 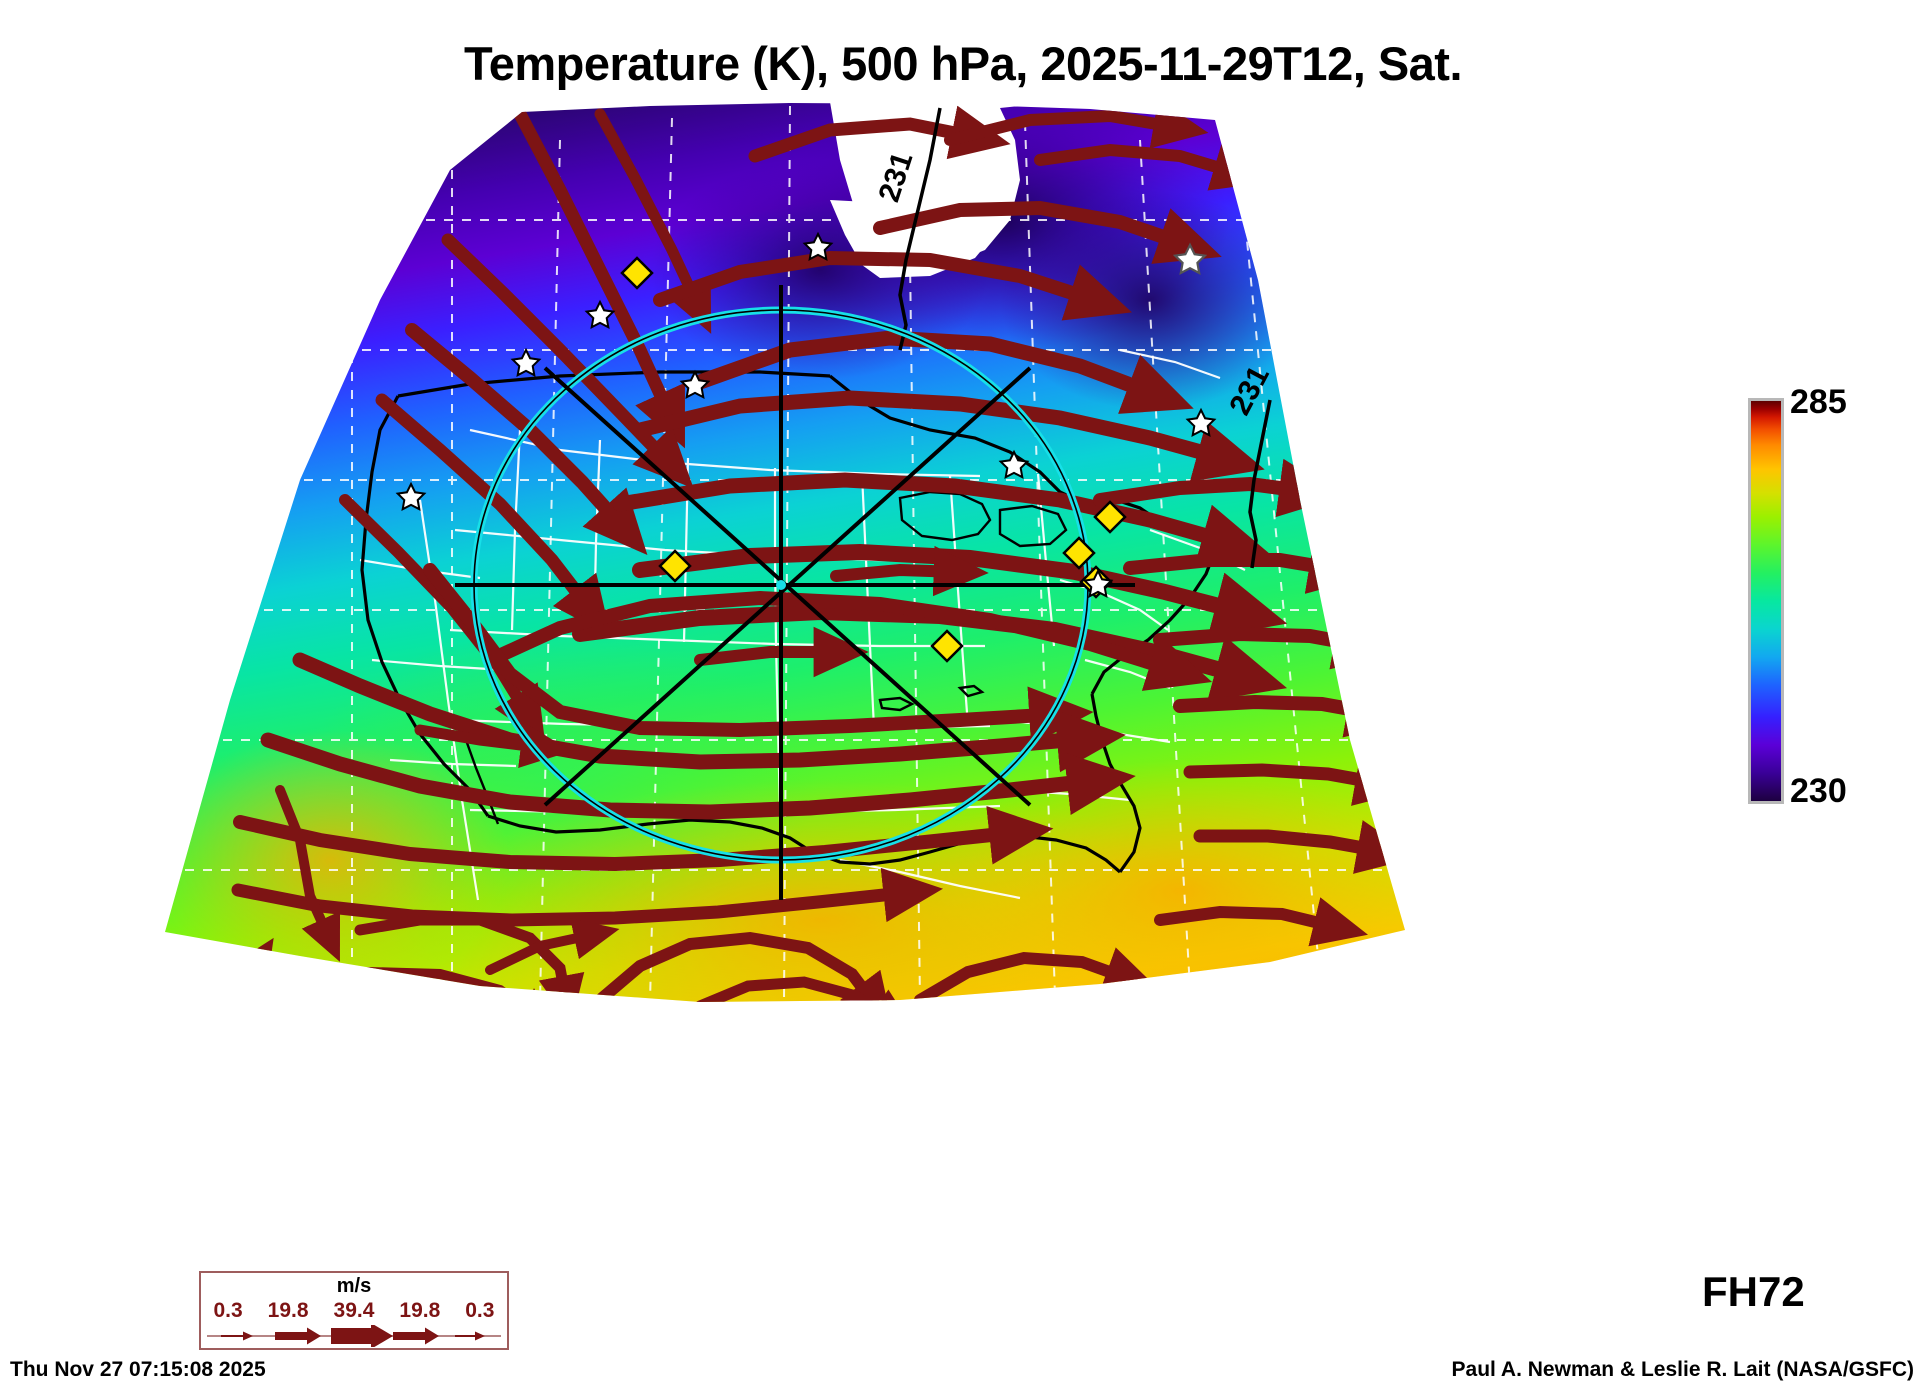 I want to click on generation-timestamp: Thu Nov 27 07:15:08 2025, so click(x=138, y=1369).